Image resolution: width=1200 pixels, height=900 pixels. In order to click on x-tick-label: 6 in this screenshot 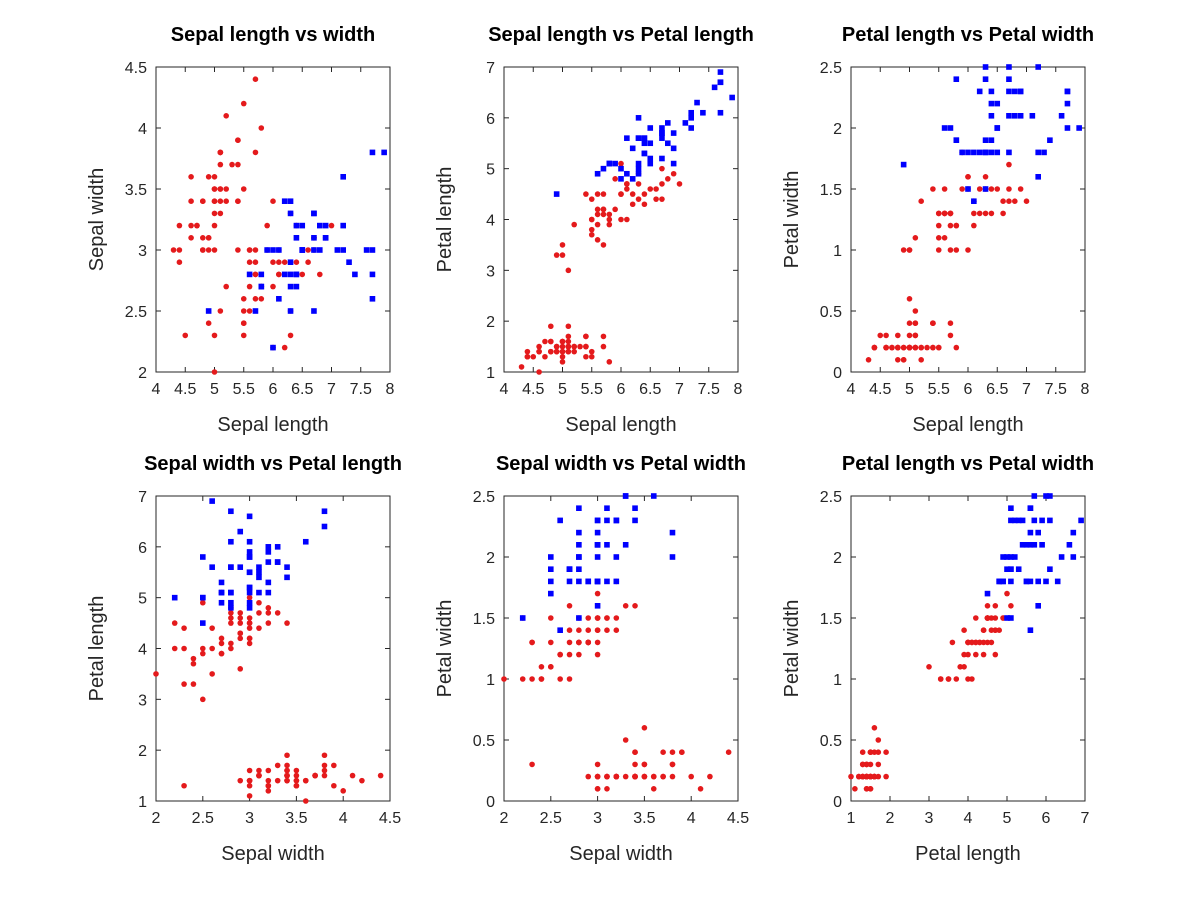, I will do `click(273, 389)`.